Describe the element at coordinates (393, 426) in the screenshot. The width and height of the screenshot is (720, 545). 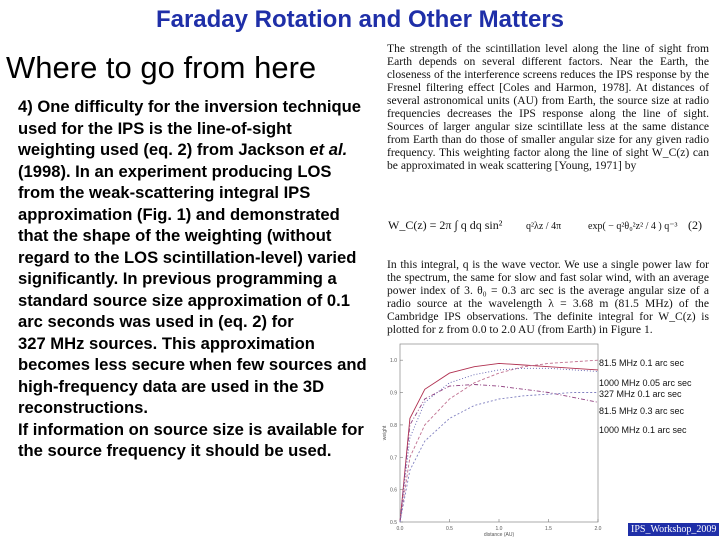
I see `y-tick-label: 0.8` at that location.